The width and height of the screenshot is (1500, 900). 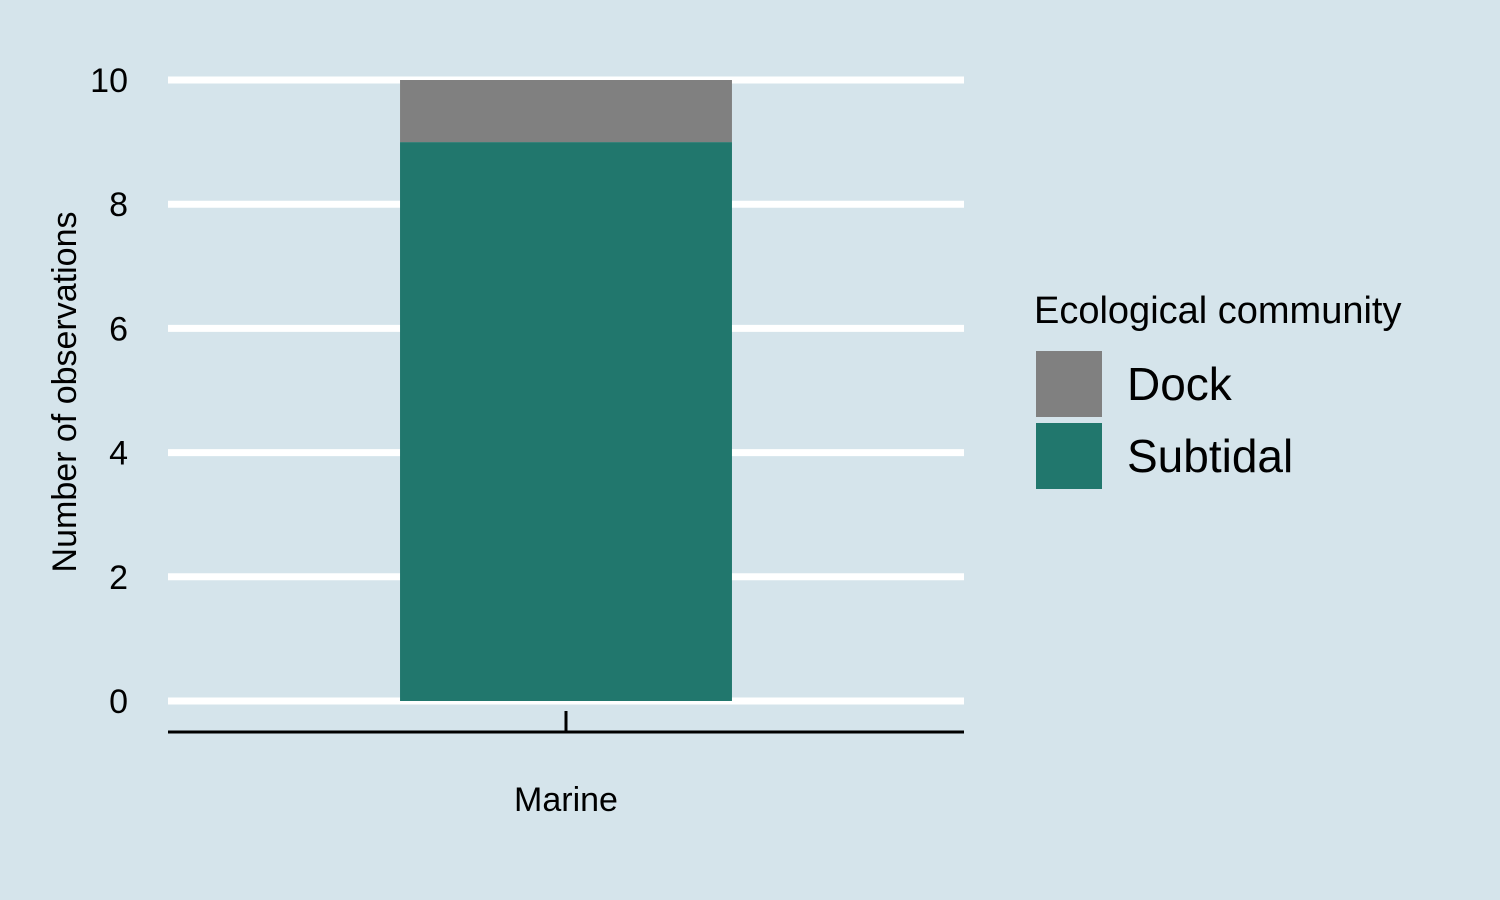 What do you see at coordinates (566, 111) in the screenshot?
I see `bar-marine-dock` at bounding box center [566, 111].